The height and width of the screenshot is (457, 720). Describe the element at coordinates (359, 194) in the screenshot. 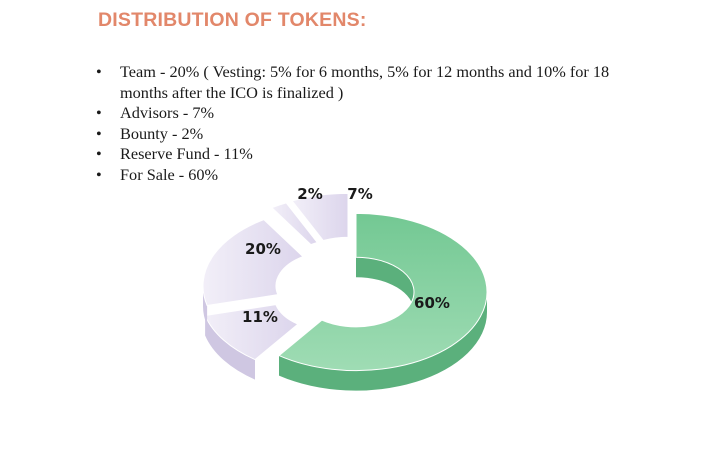

I see `data-label-advisors: 7%` at that location.